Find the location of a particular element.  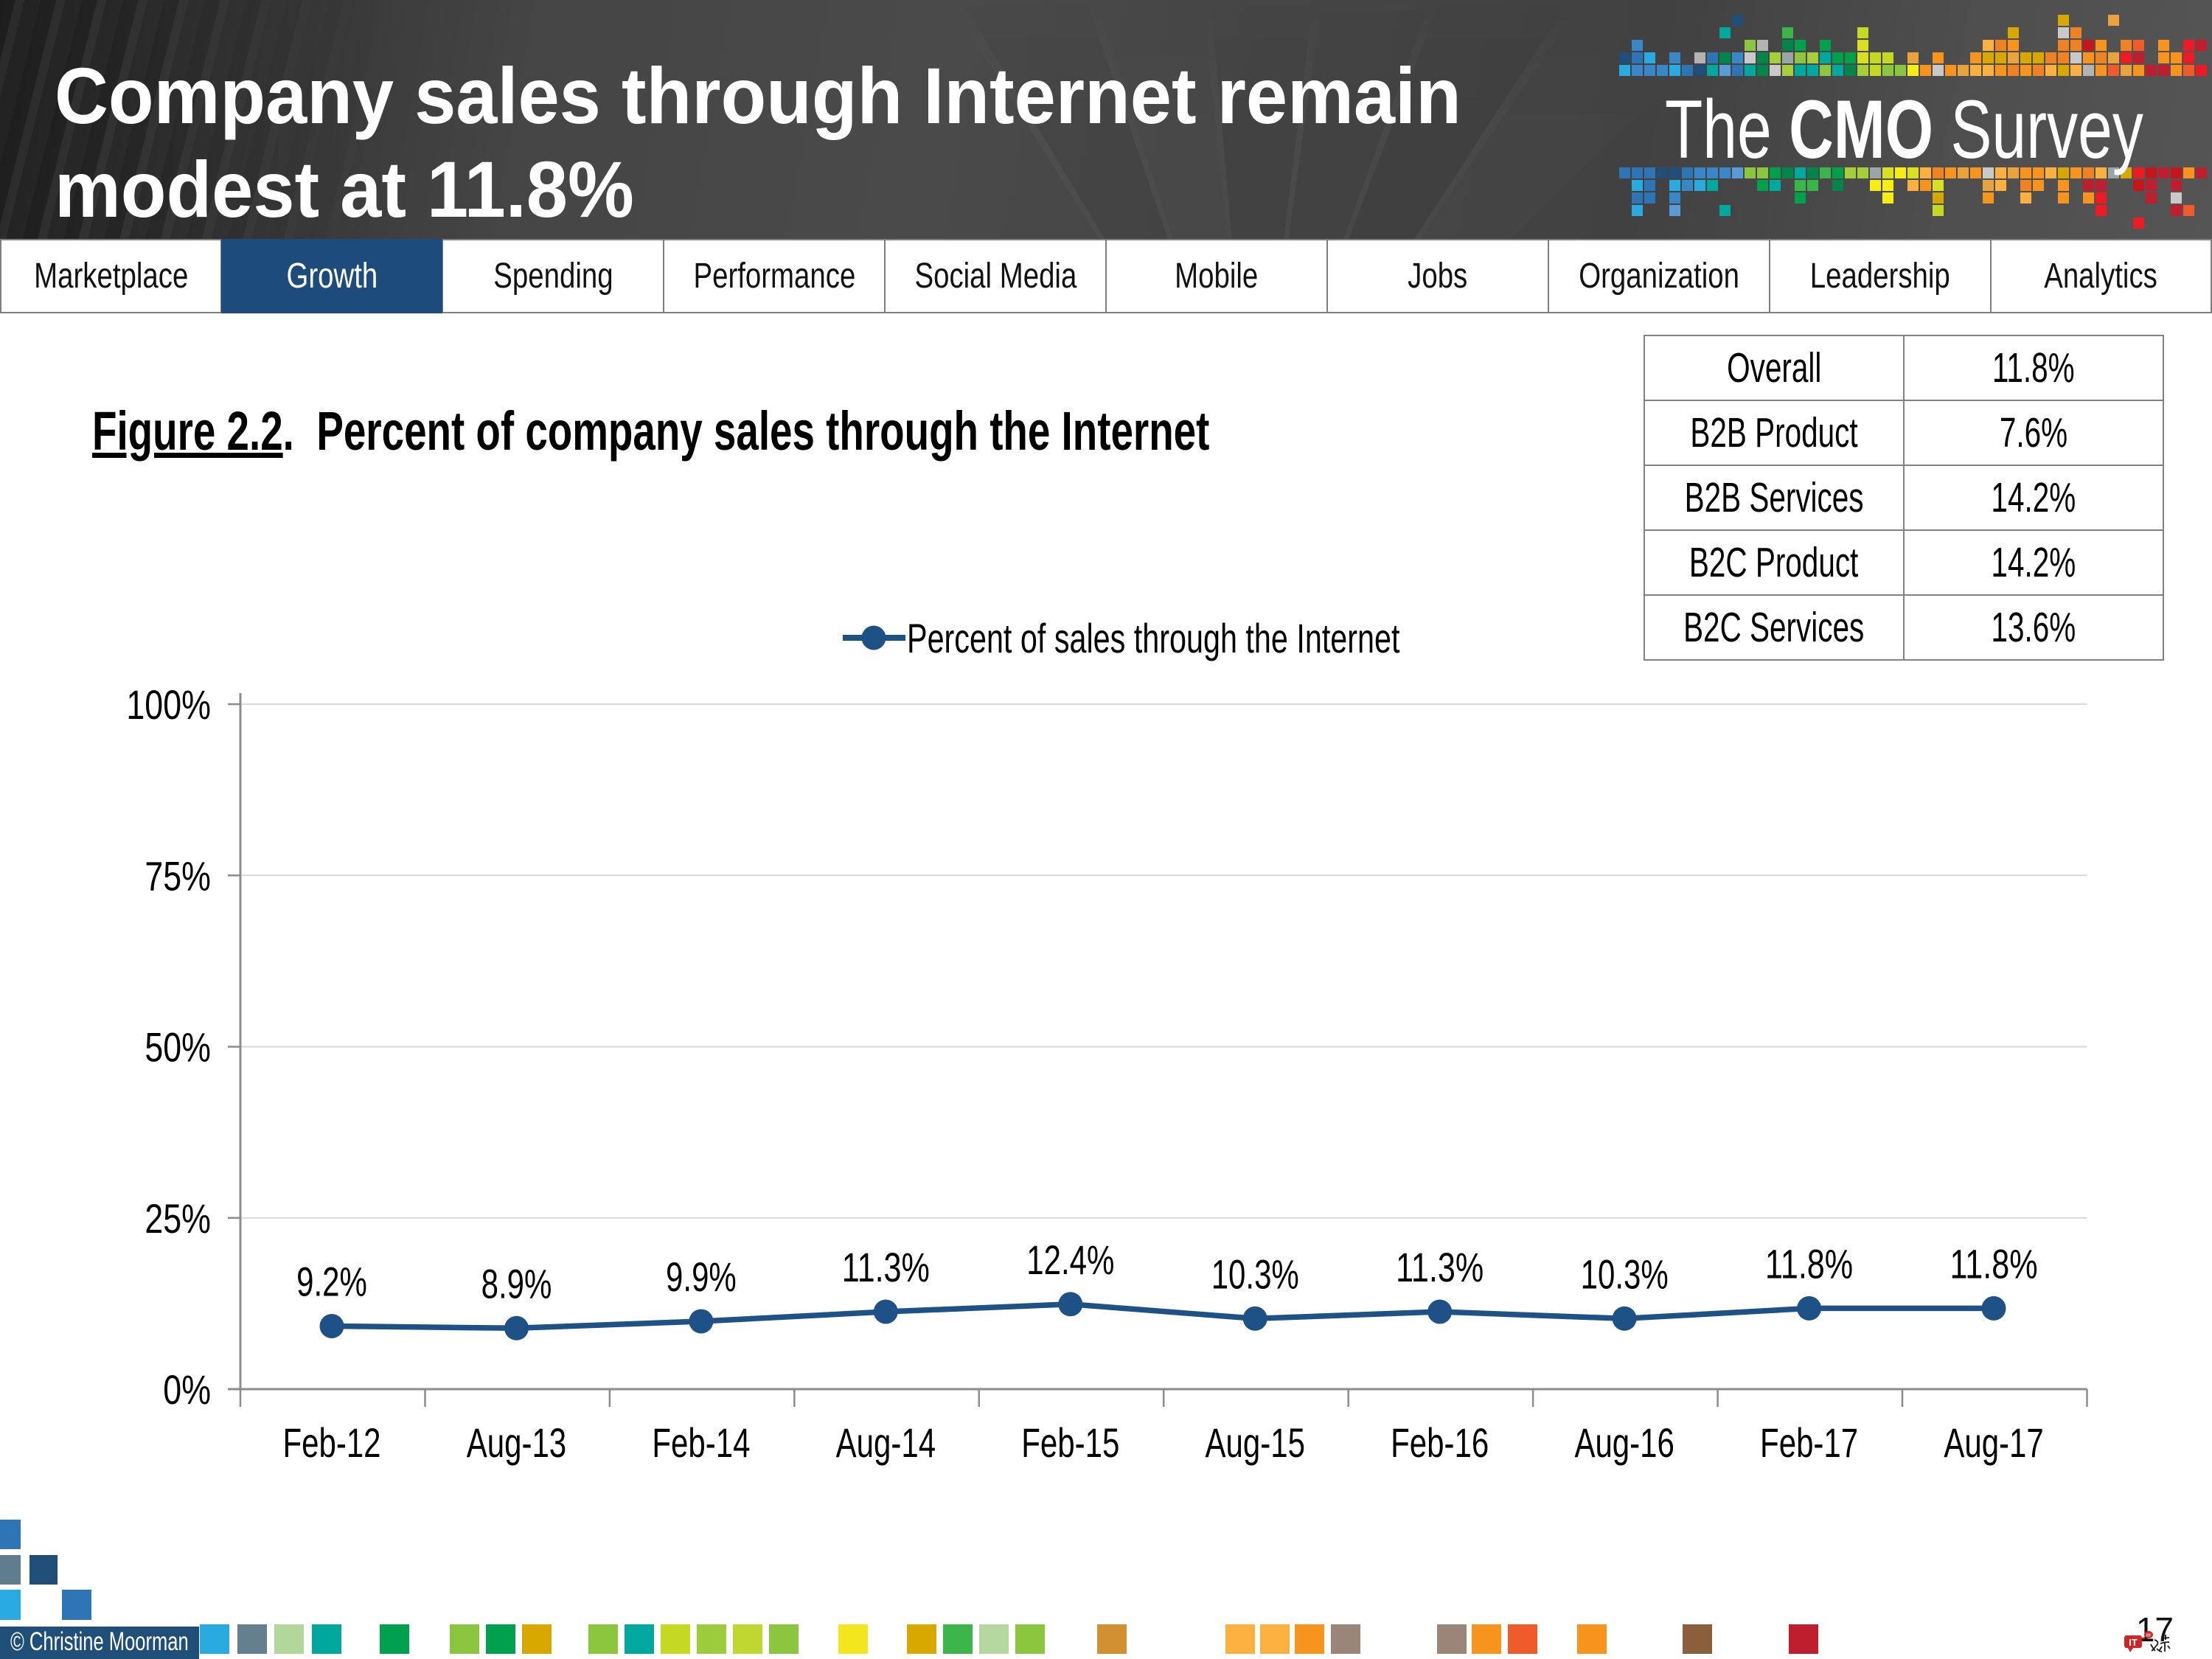

svg-text: Aug-14 is located at coordinates (886, 1442).